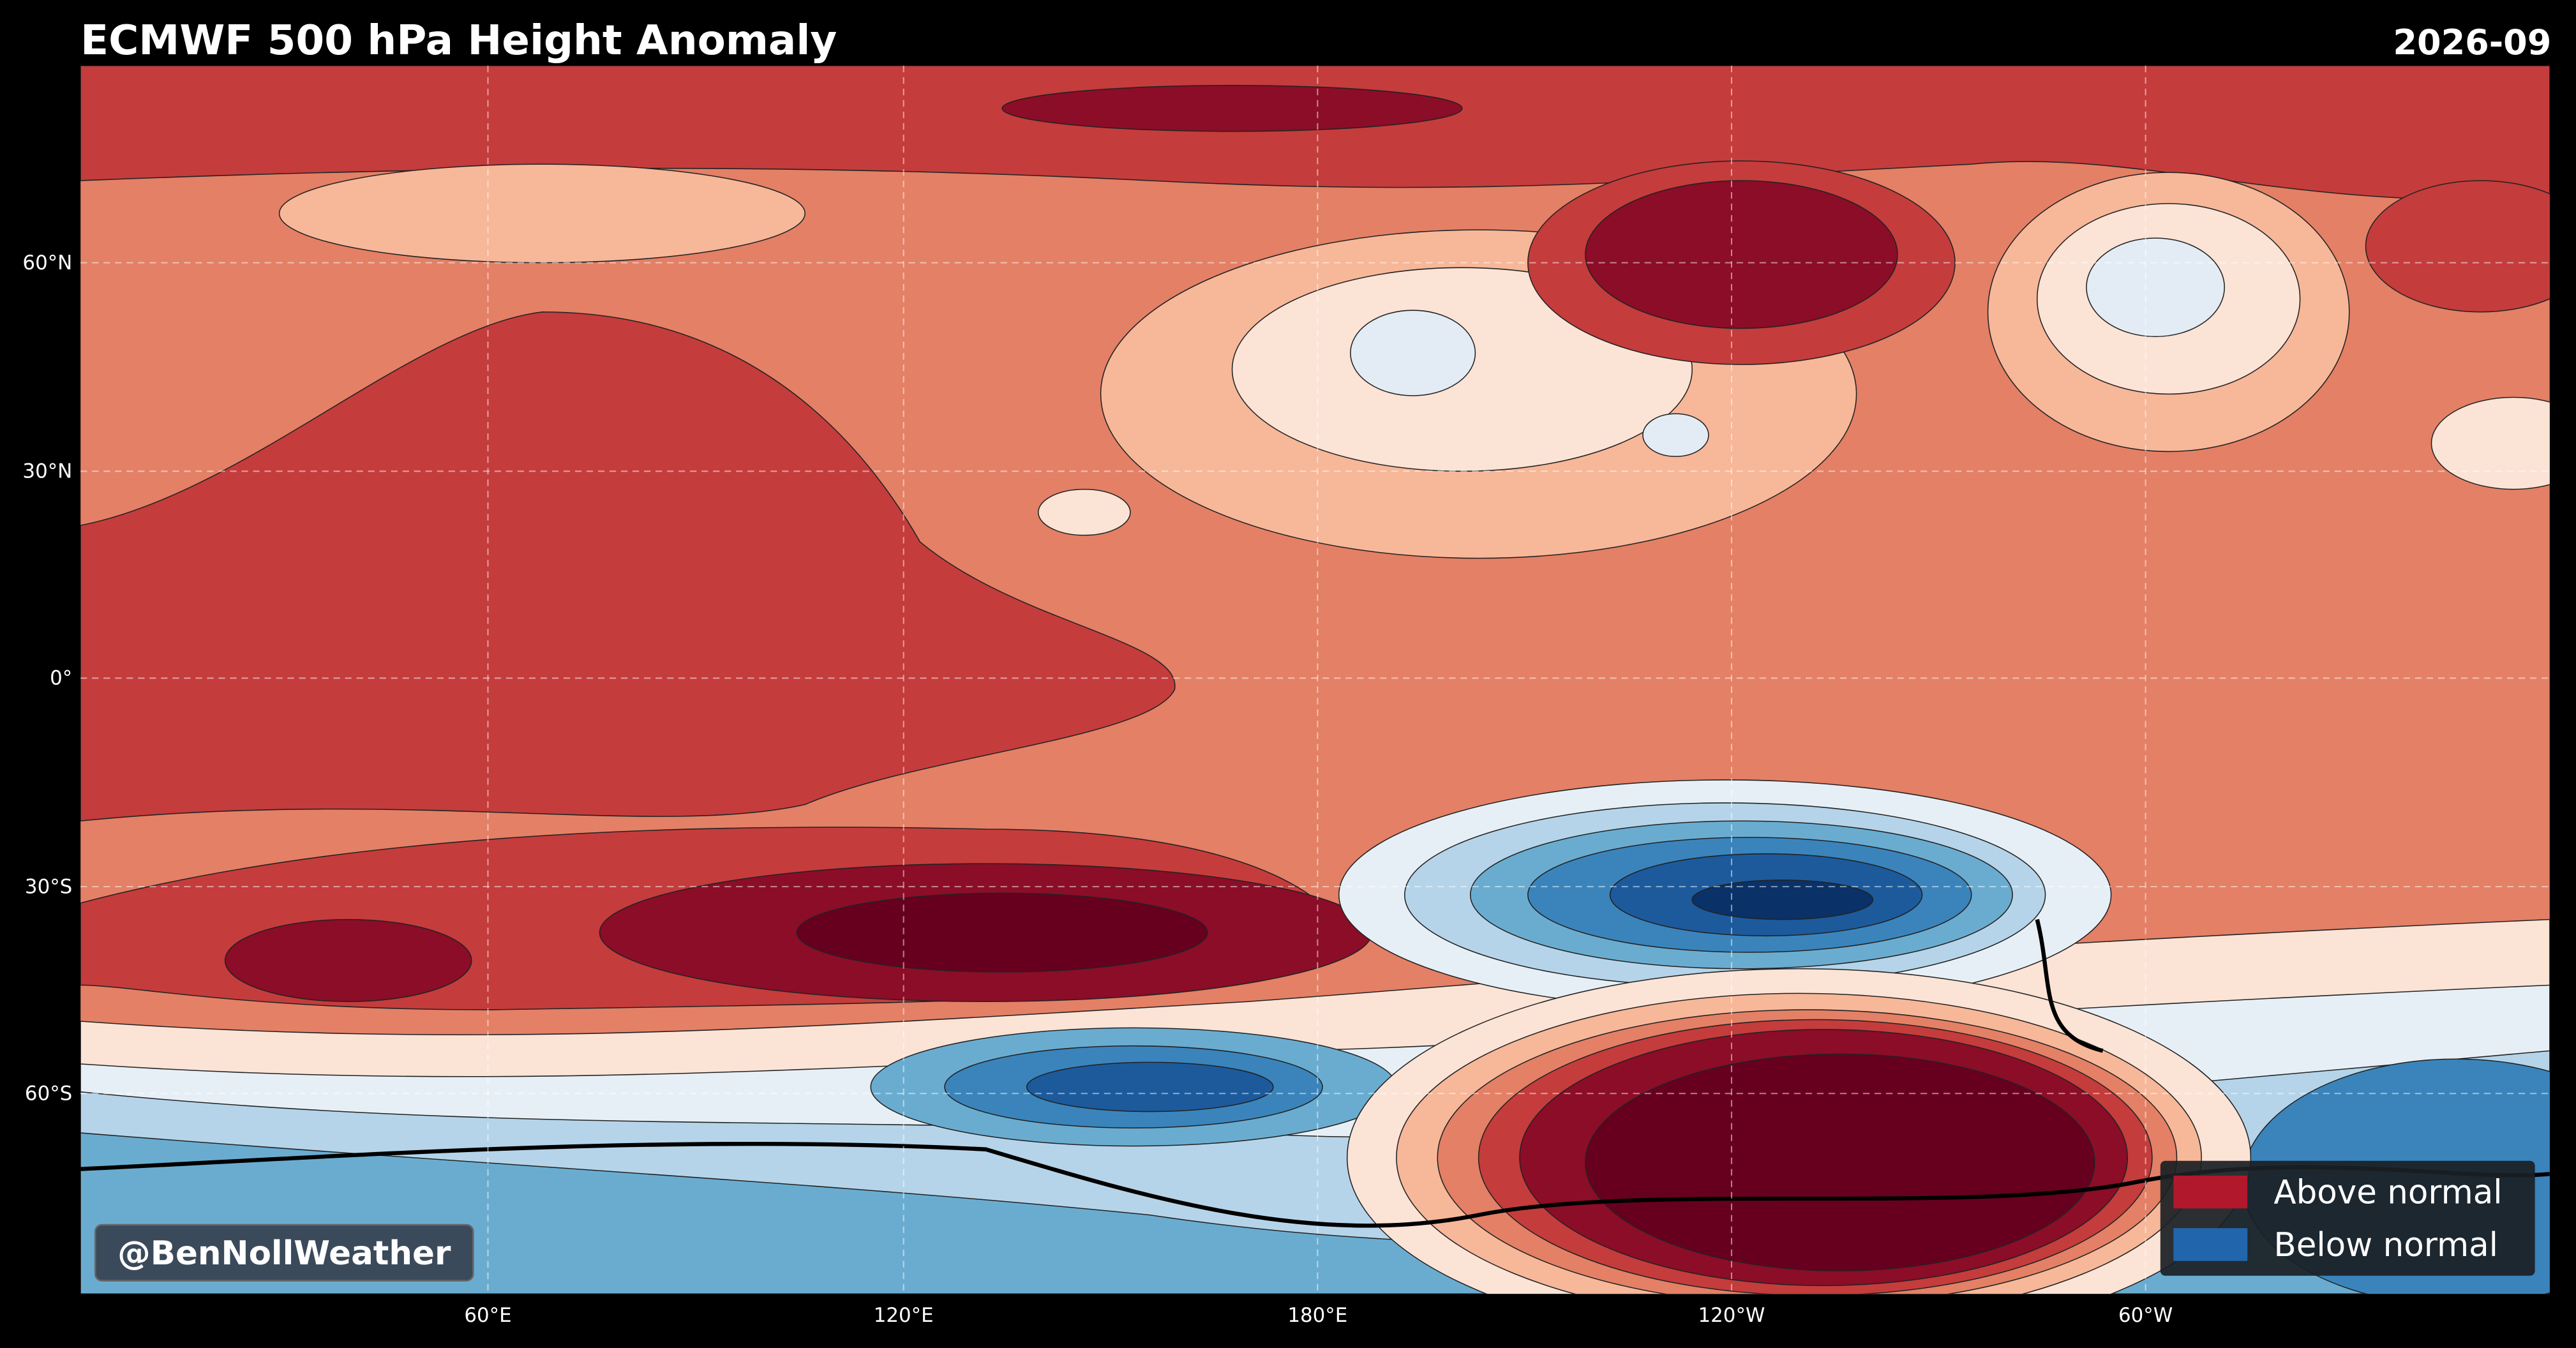 The width and height of the screenshot is (2576, 1348). Describe the element at coordinates (1317, 1315) in the screenshot. I see `lon-label: 180°E` at that location.